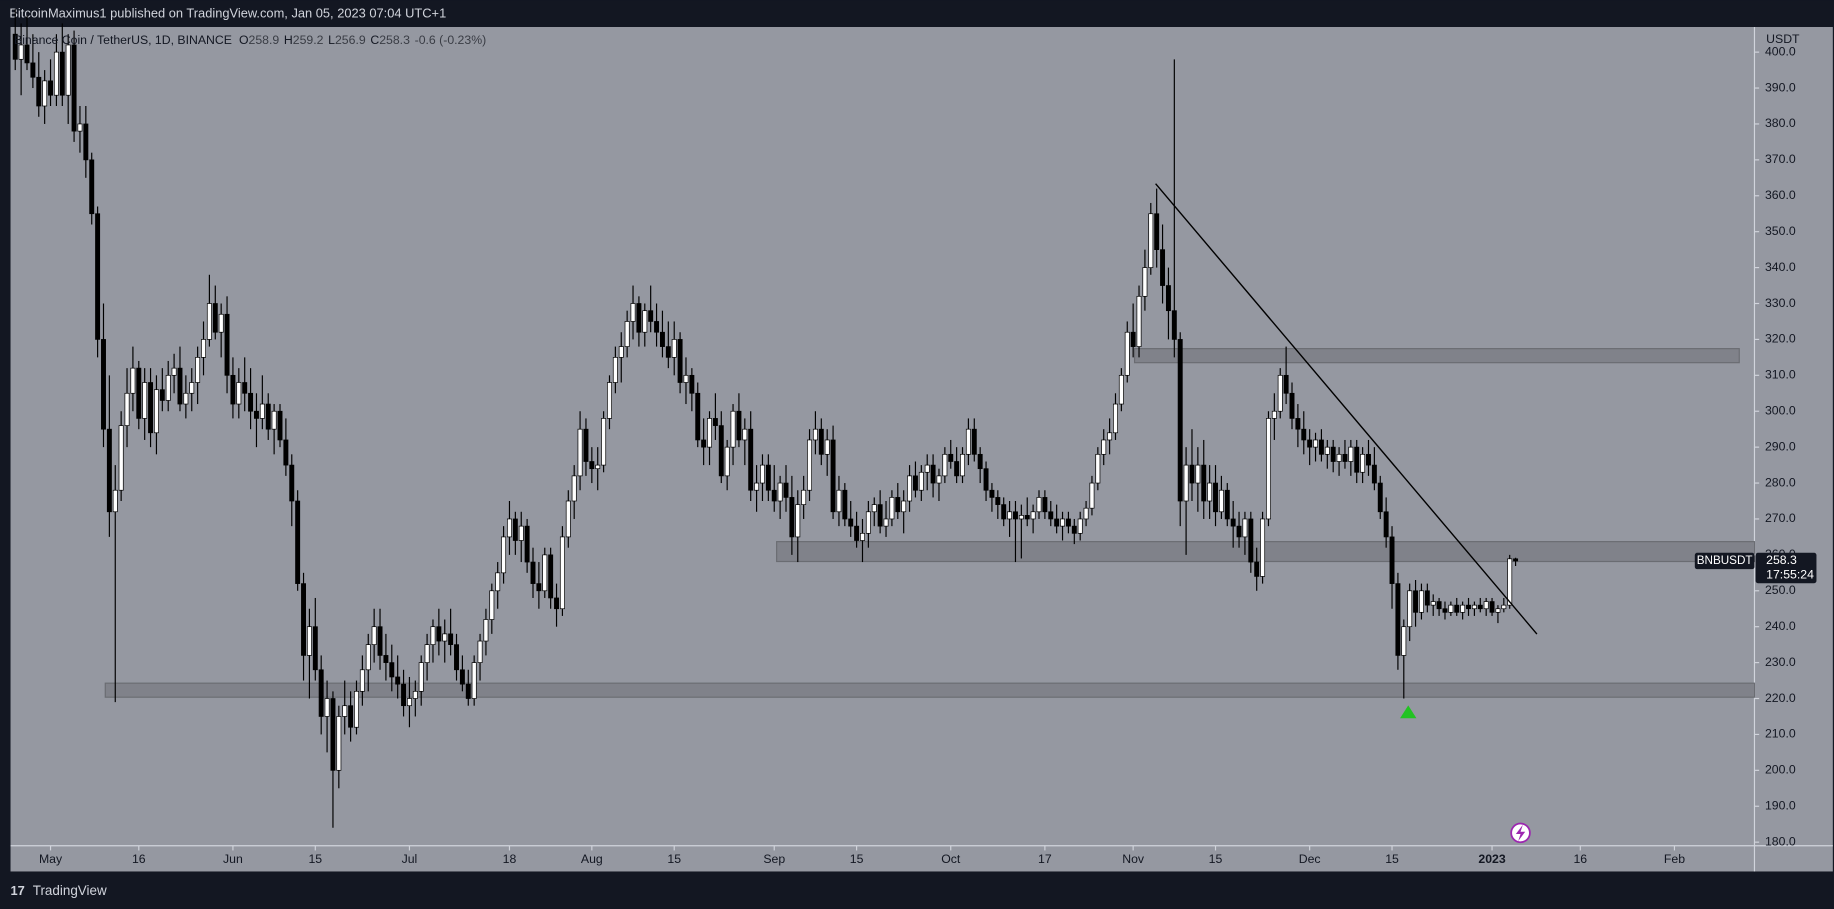 The height and width of the screenshot is (909, 1834). I want to click on support-zone, so click(930, 690).